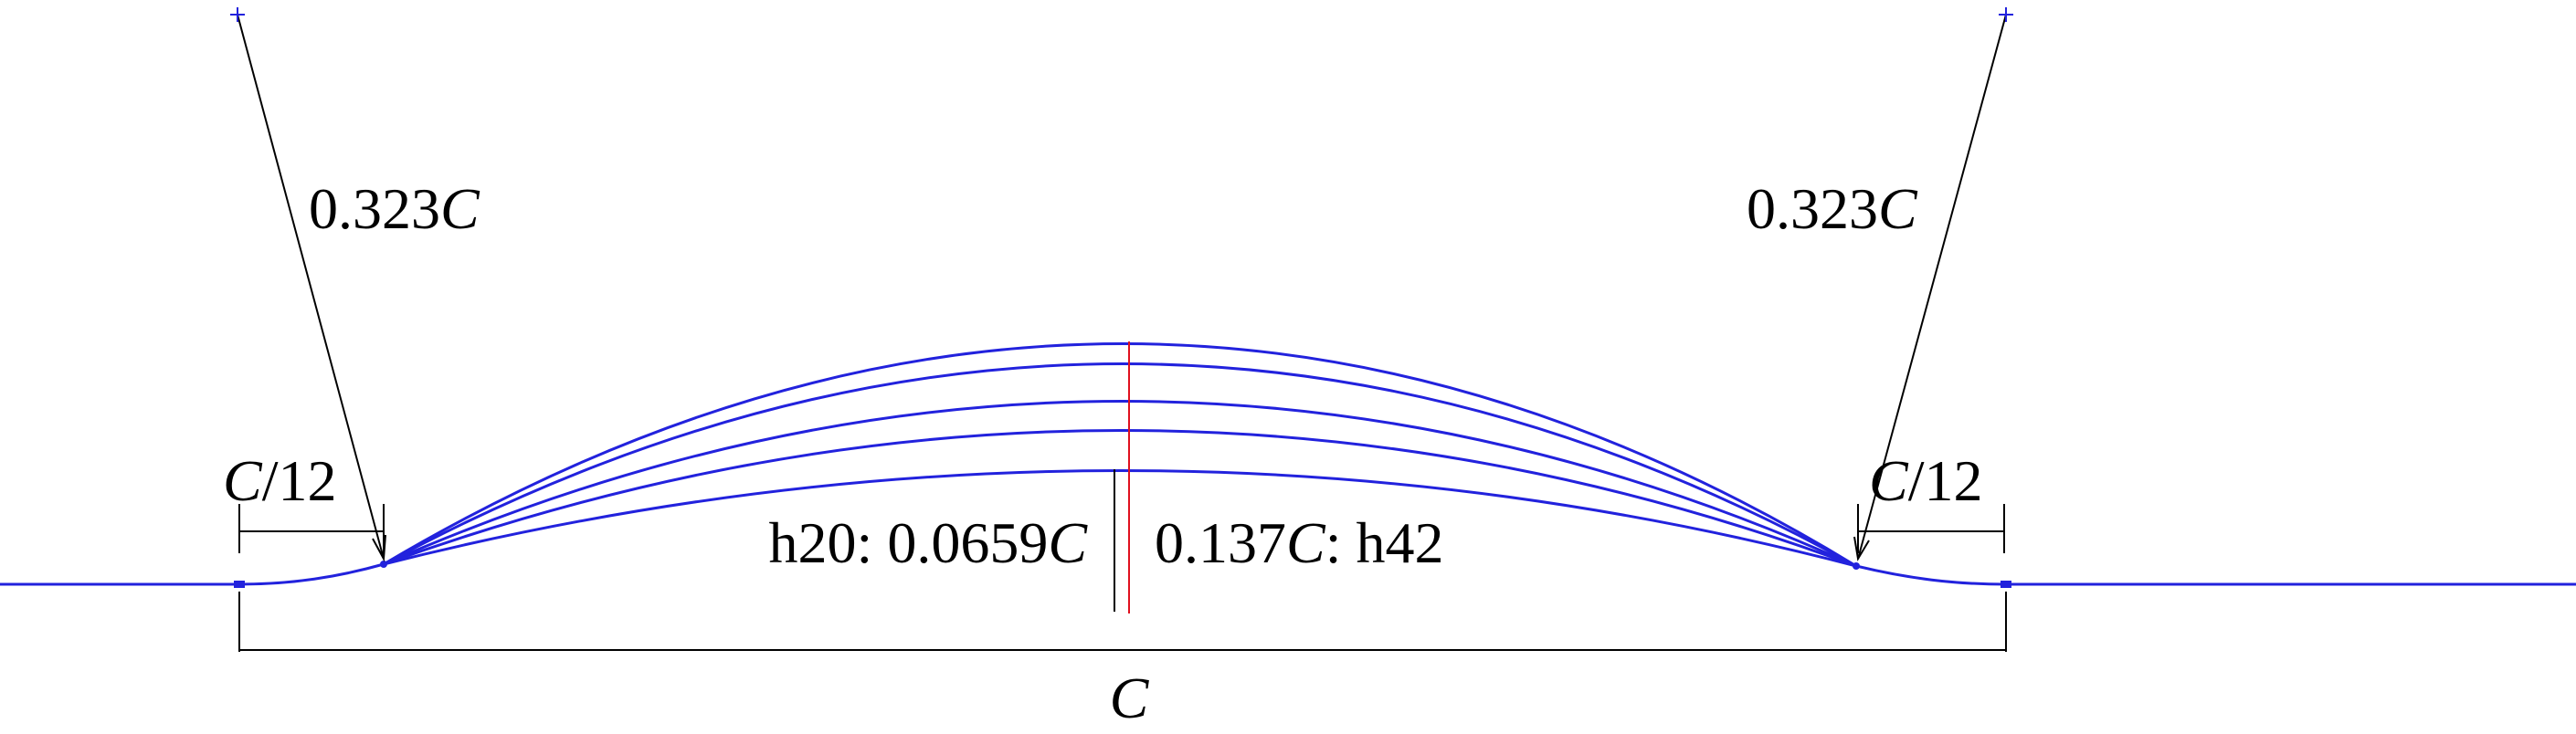 This screenshot has height=734, width=2576. I want to click on transition-curve-left, so click(311, 574).